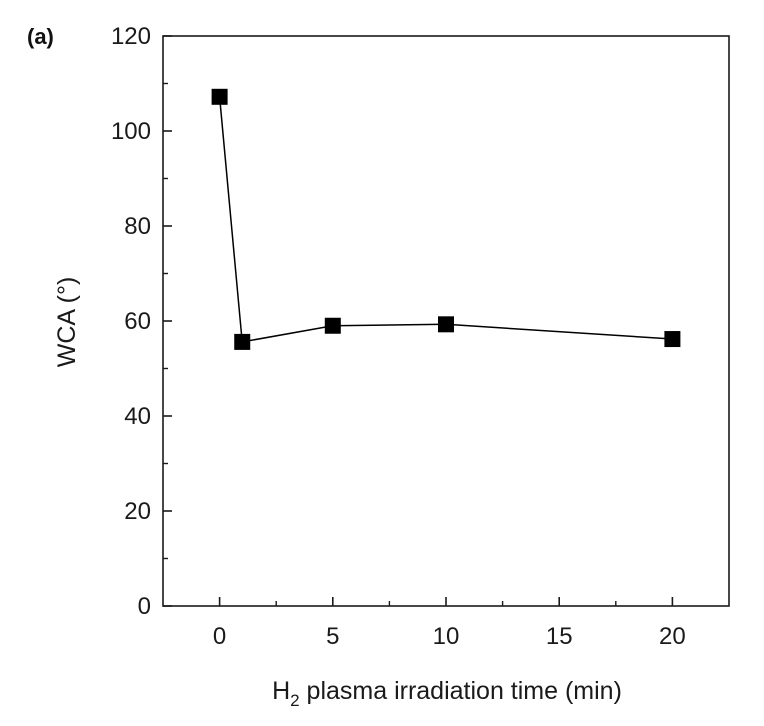 Image resolution: width=764 pixels, height=726 pixels. Describe the element at coordinates (672, 636) in the screenshot. I see `x-tick-label: 20` at that location.